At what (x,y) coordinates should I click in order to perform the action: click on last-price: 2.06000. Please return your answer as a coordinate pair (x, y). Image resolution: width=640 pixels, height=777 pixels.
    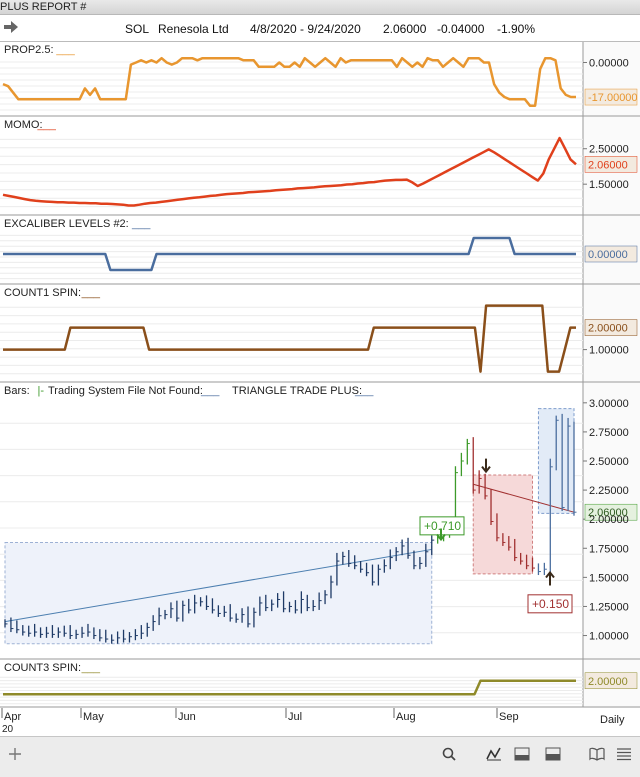
    Looking at the image, I should click on (405, 29).